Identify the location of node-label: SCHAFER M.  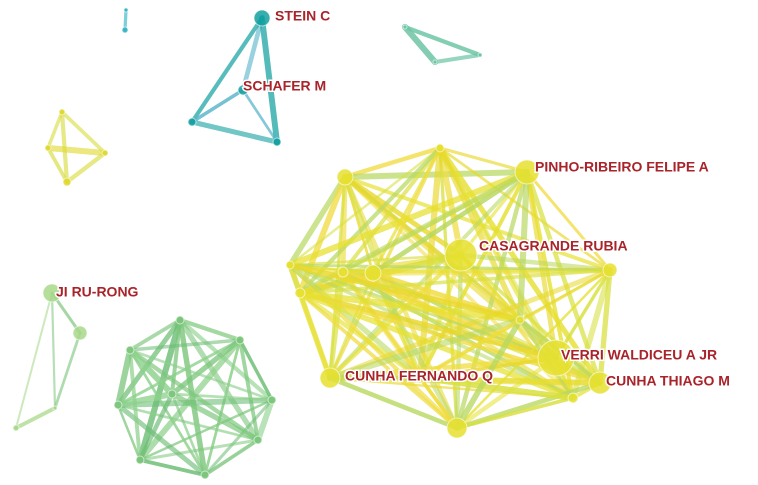
(284, 86).